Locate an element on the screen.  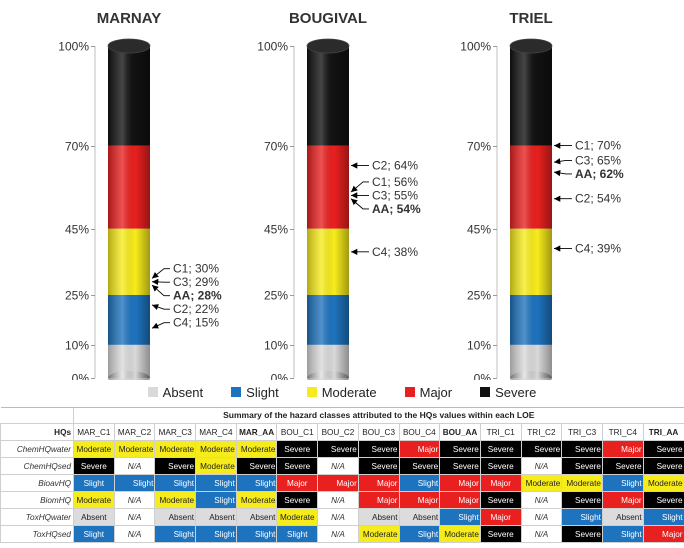
annotation: C2; 64% is located at coordinates (384, 166).